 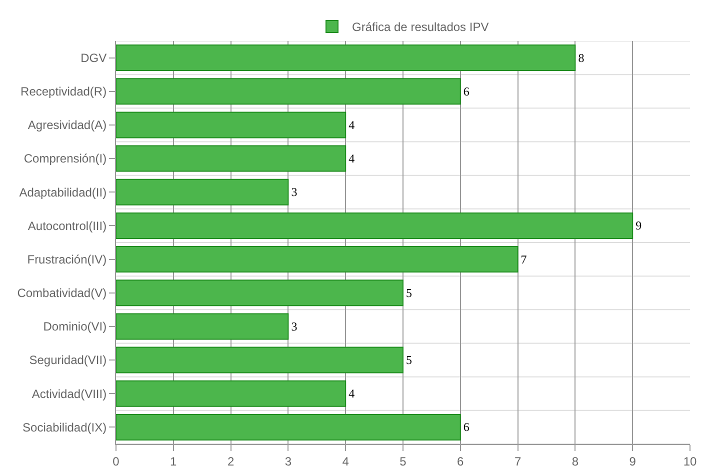 What do you see at coordinates (65, 159) in the screenshot?
I see `y-tick-label: Comprensión(I)` at bounding box center [65, 159].